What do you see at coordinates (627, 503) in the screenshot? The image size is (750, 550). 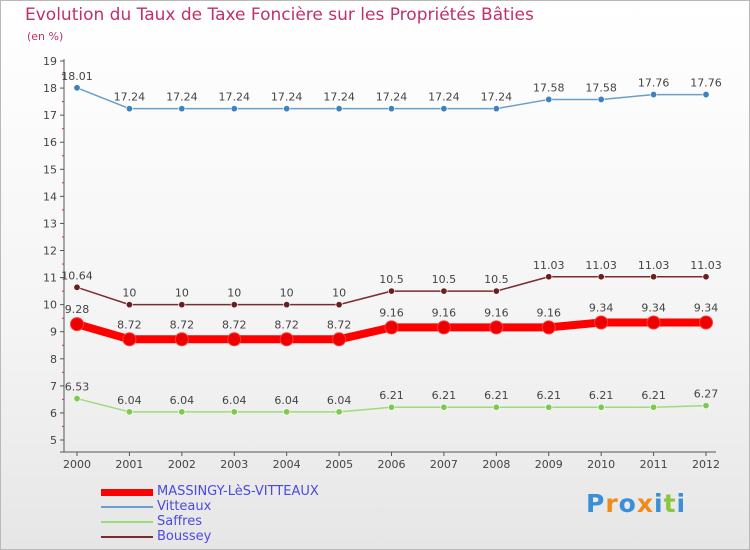 I see `logo-letter: o` at bounding box center [627, 503].